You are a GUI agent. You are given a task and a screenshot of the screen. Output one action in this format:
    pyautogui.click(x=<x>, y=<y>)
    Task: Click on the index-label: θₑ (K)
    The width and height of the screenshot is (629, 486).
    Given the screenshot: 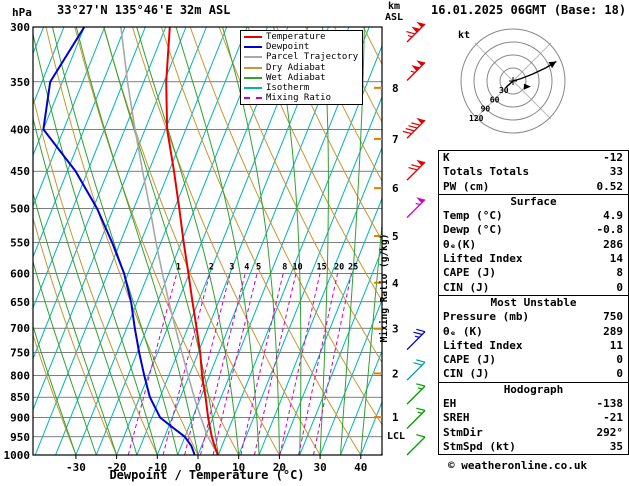 What is the action you would take?
    pyautogui.click(x=463, y=331)
    